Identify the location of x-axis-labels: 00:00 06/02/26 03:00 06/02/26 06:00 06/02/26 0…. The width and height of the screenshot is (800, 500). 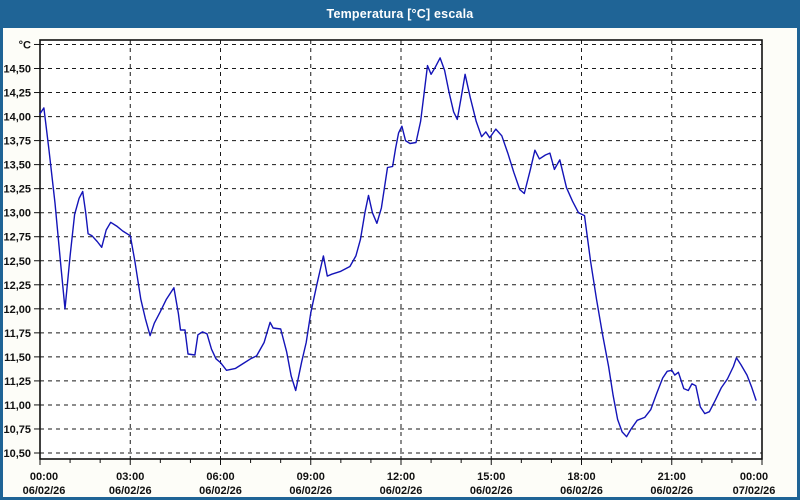
(399, 484).